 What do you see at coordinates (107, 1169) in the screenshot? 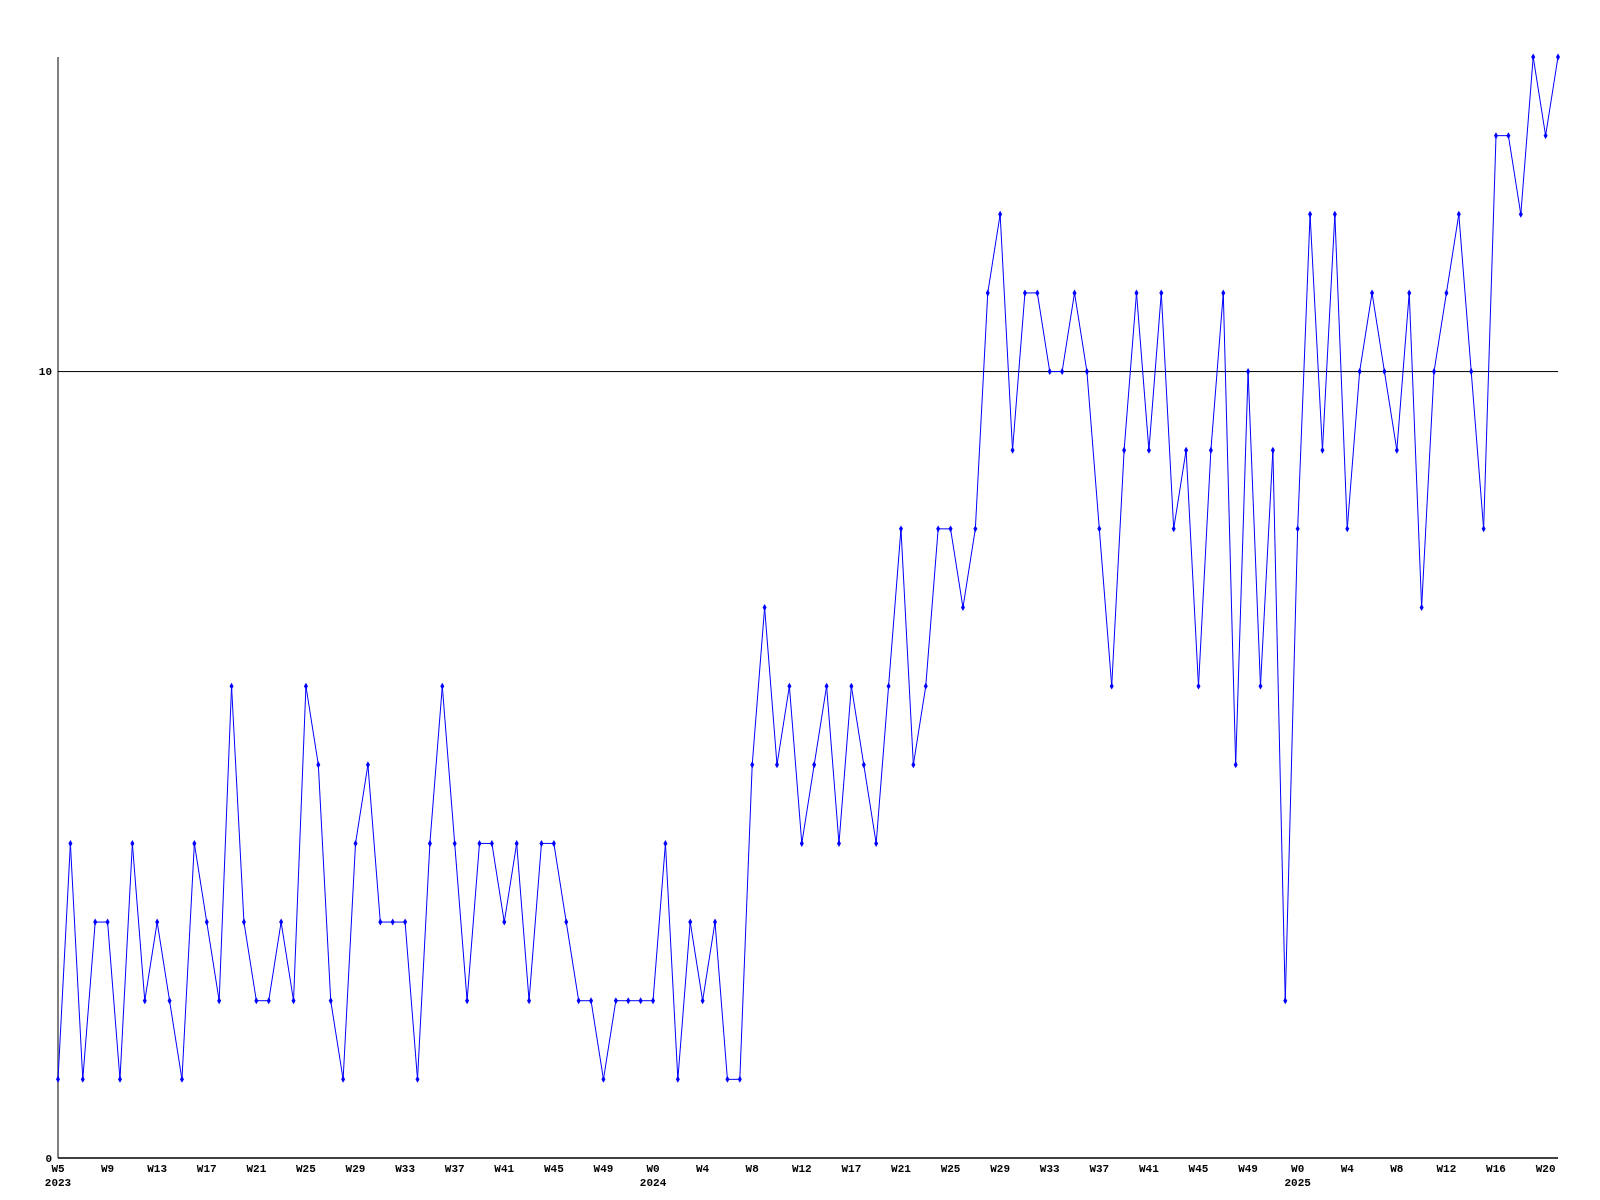
I see `x-tick-label: W9` at bounding box center [107, 1169].